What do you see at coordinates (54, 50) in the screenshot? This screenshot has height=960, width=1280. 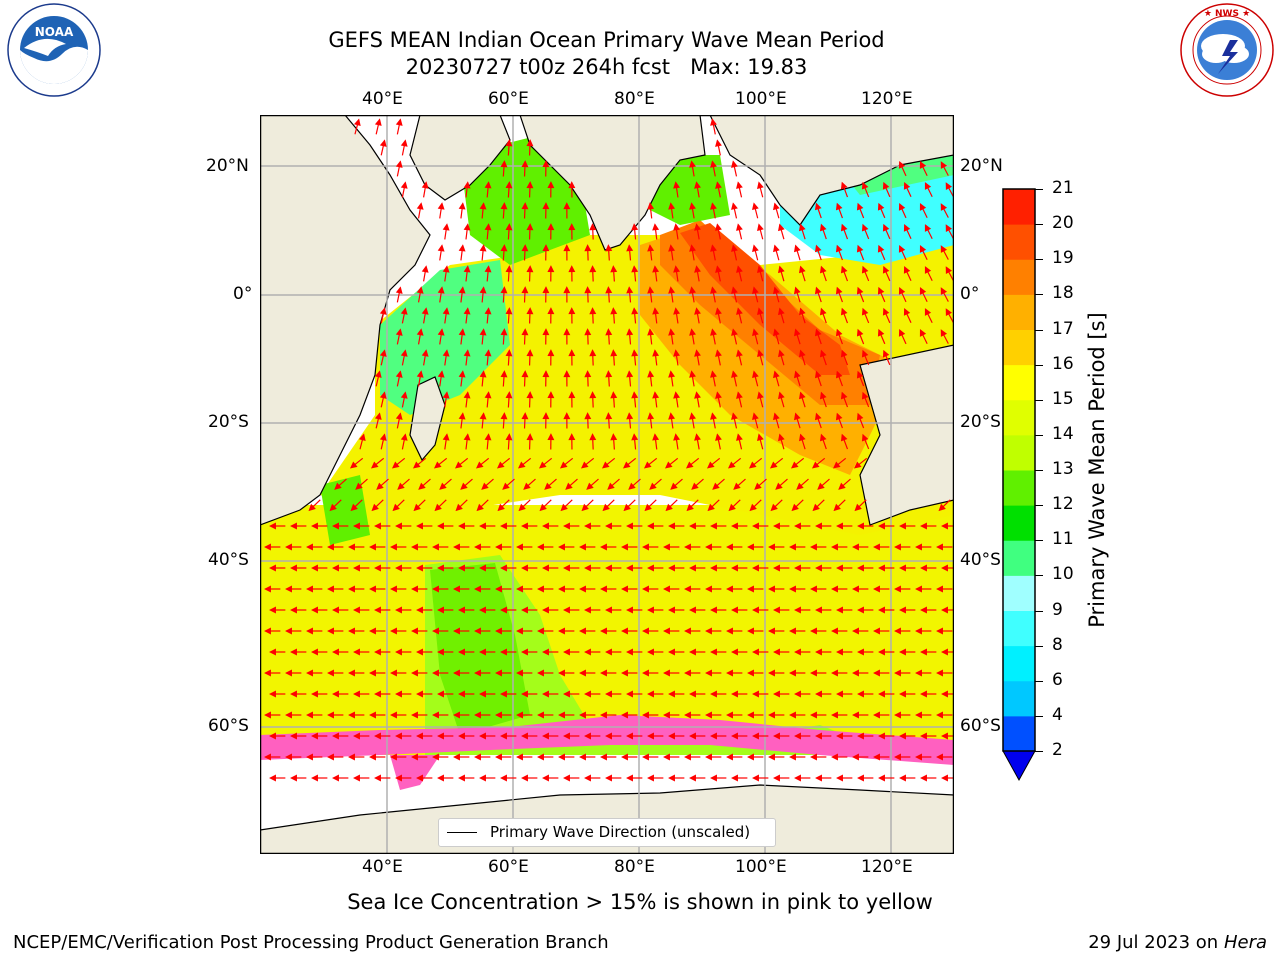 I see `noaa-logo: NOAA` at bounding box center [54, 50].